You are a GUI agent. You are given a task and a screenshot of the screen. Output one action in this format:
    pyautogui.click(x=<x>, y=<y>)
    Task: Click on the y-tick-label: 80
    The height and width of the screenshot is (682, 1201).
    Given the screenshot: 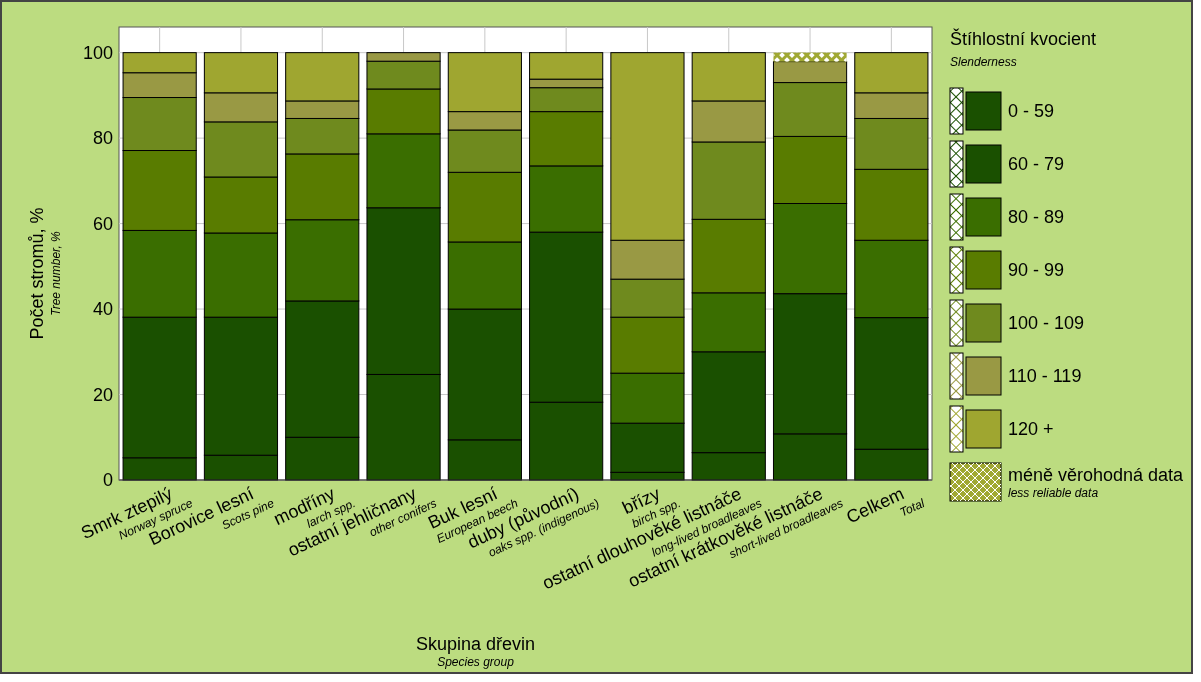 What is the action you would take?
    pyautogui.click(x=102, y=138)
    